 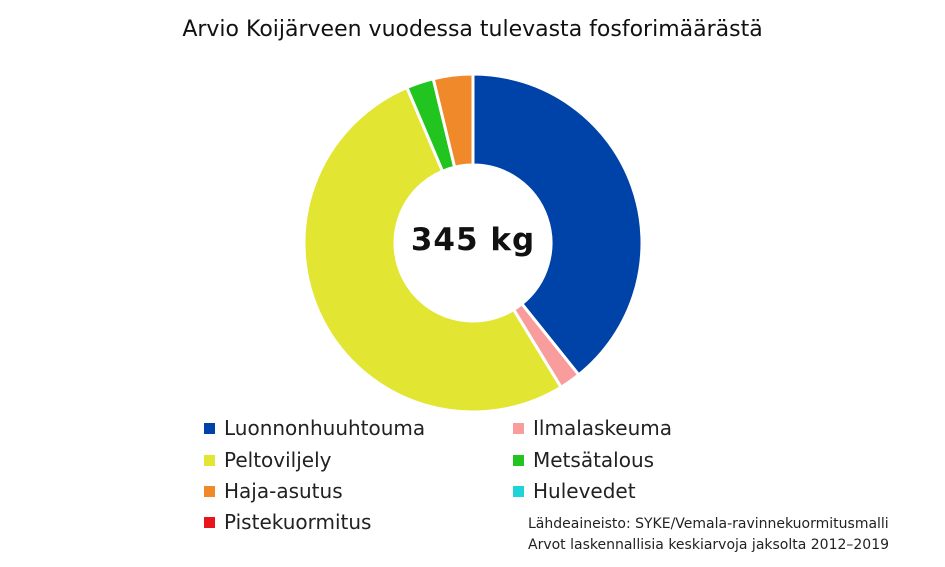 I want to click on legend-item-metsatalous: Metsätalous, so click(x=583, y=460).